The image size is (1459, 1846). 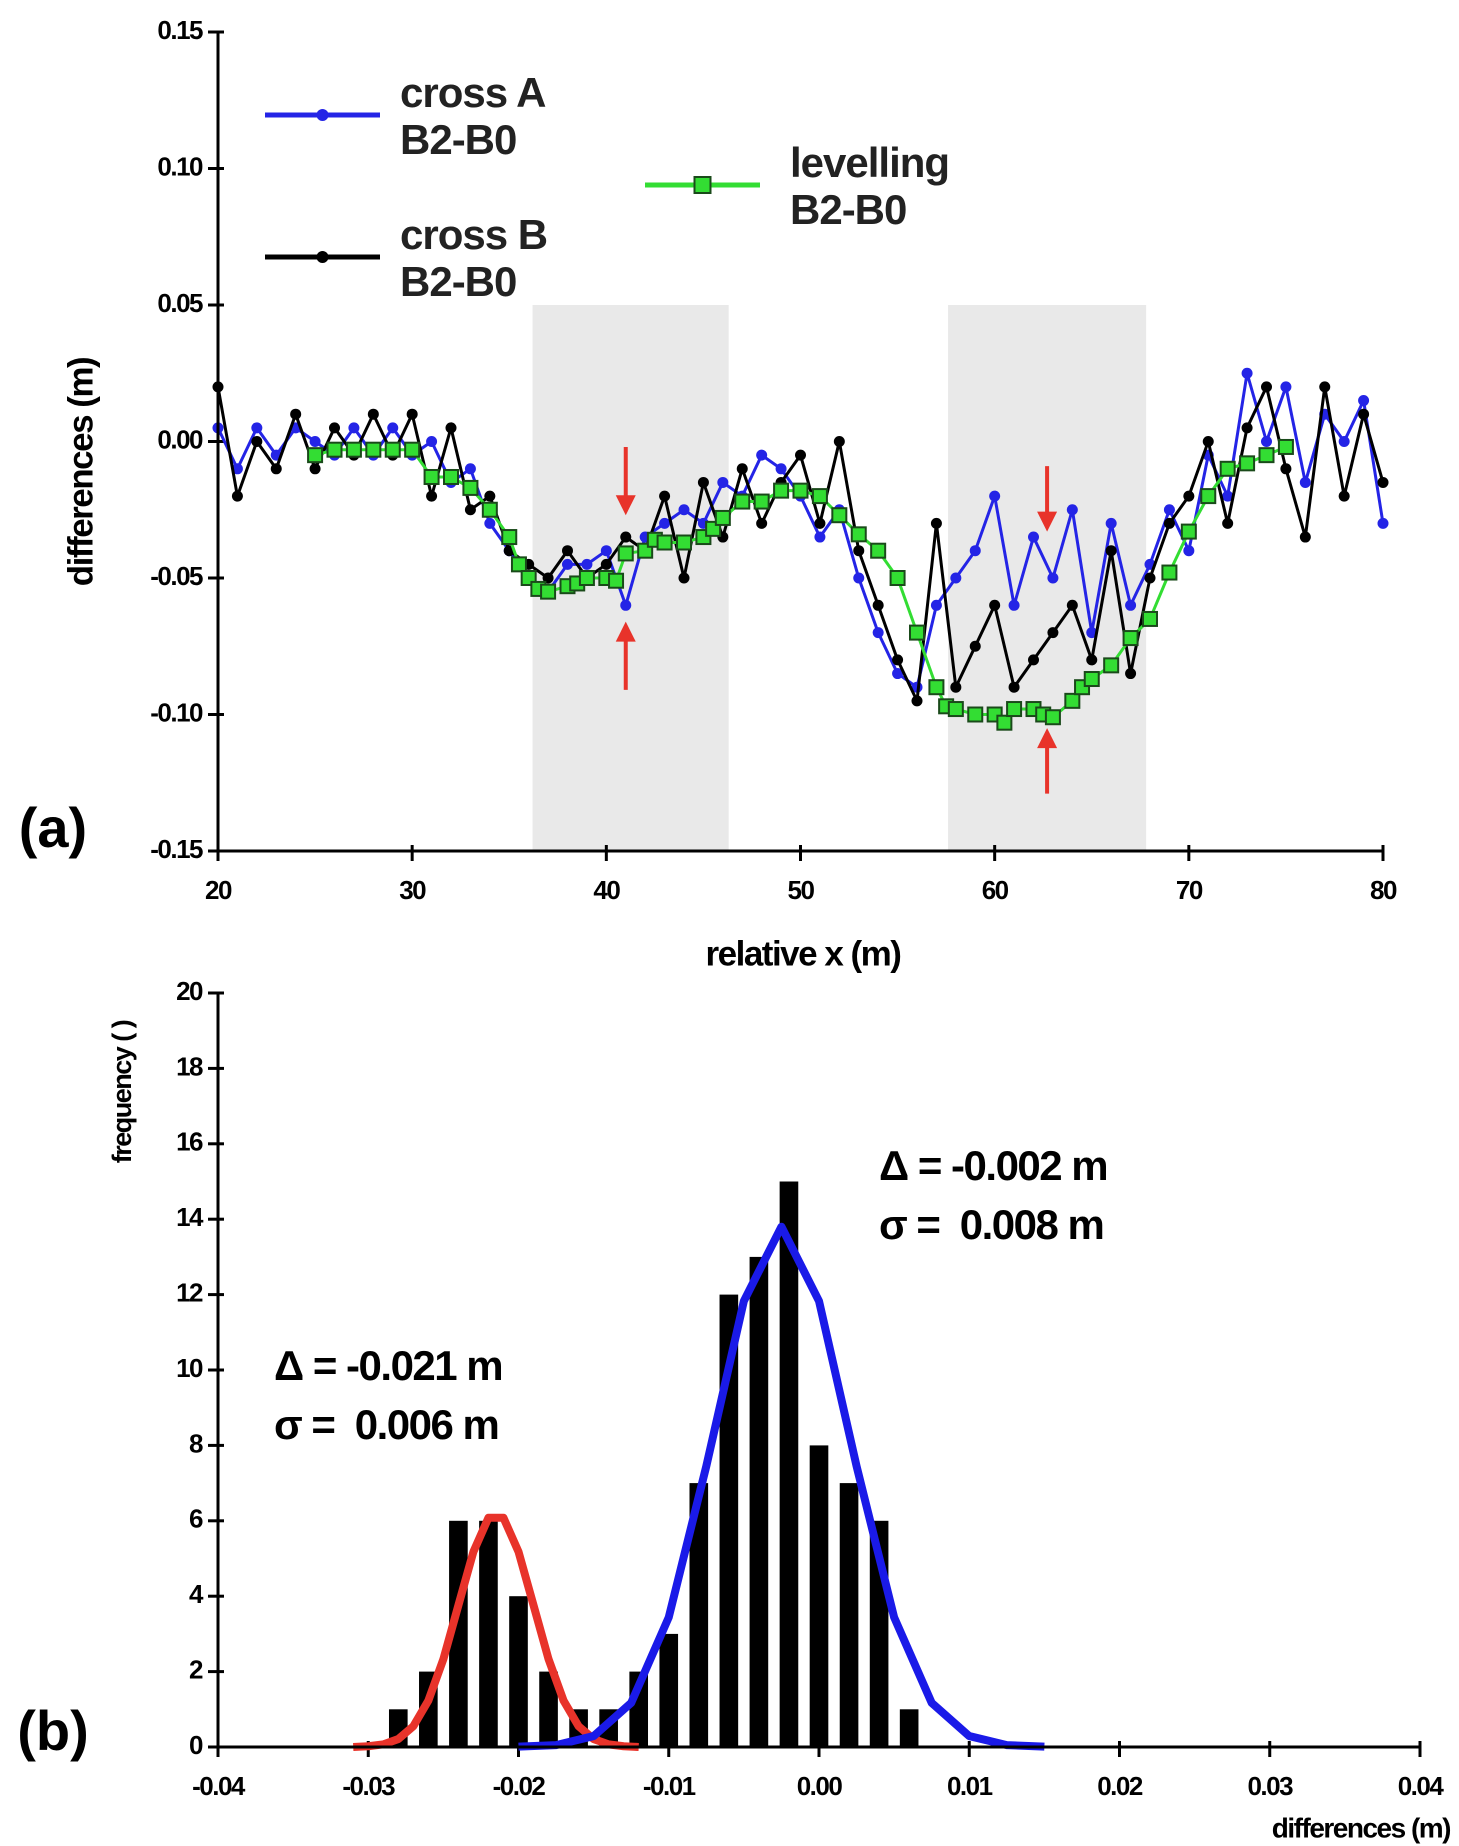 I want to click on y-tick-label: -0.15, so click(x=176, y=849).